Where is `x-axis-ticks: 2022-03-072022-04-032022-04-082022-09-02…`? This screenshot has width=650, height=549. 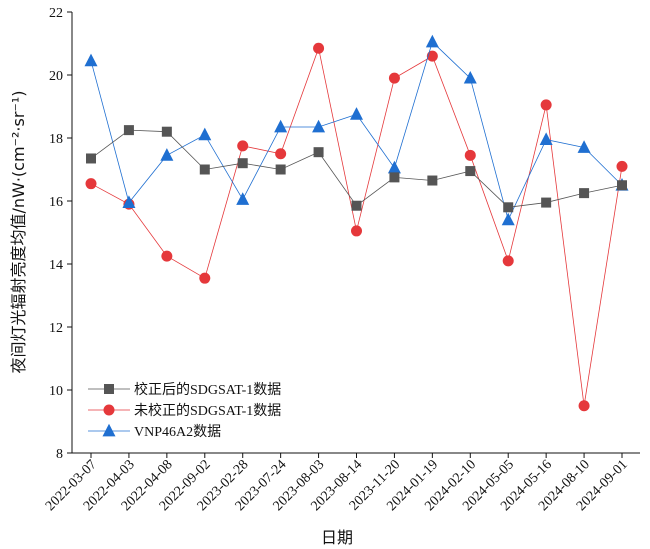
x-axis-ticks: 2022-03-072022-04-032022-04-082022-09-02… is located at coordinates (337, 483).